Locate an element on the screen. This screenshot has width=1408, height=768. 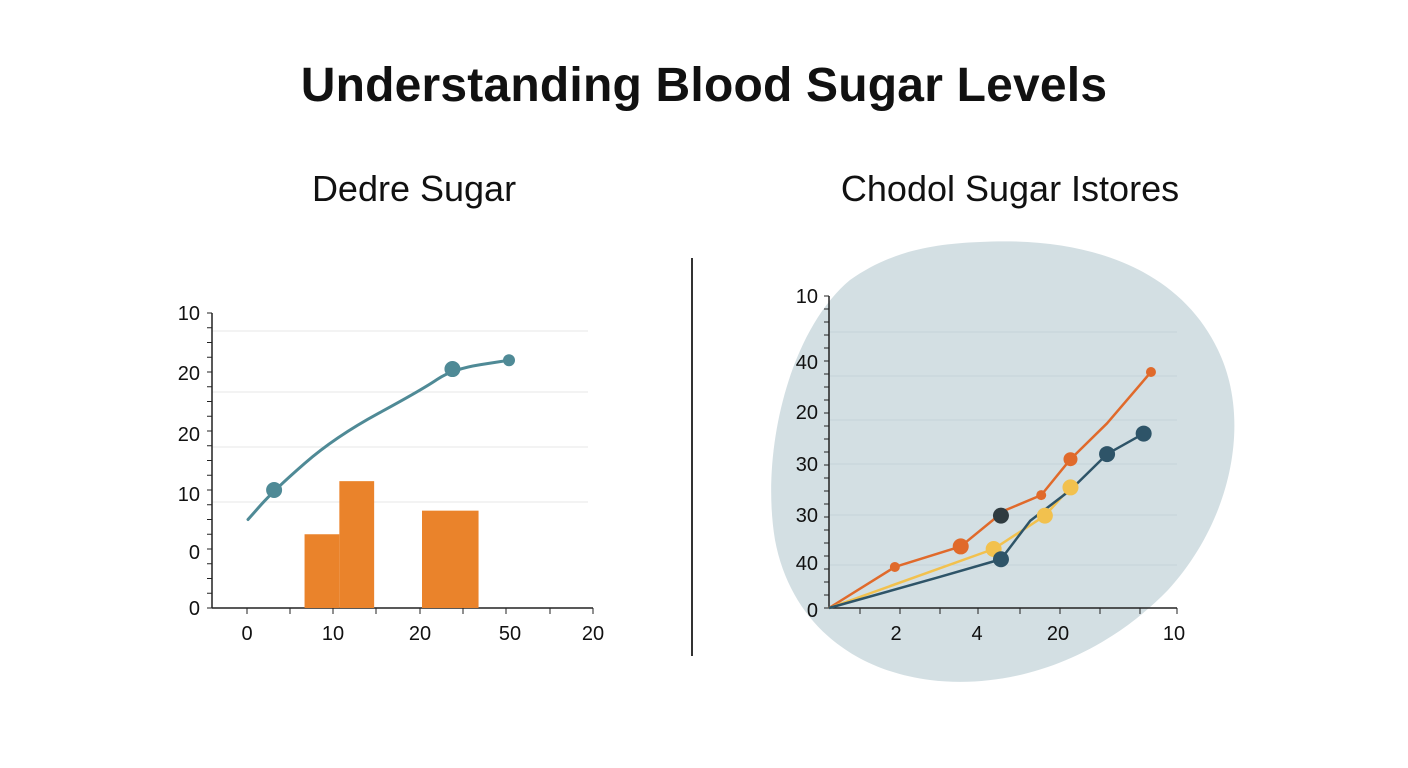
panel-divider is located at coordinates (692, 457).